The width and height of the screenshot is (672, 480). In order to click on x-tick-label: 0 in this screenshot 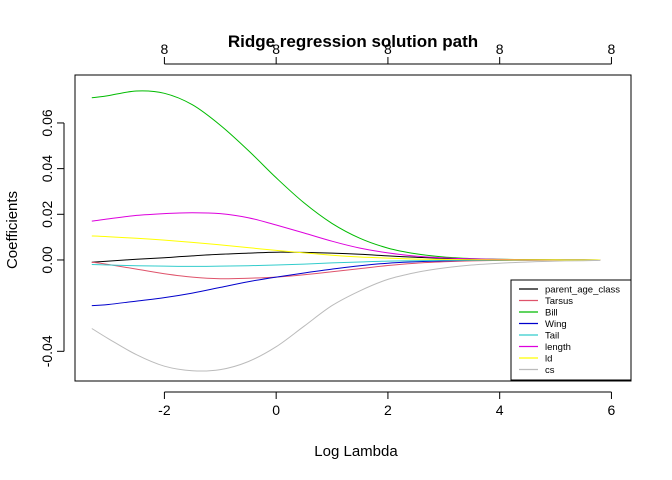, I will do `click(276, 410)`.